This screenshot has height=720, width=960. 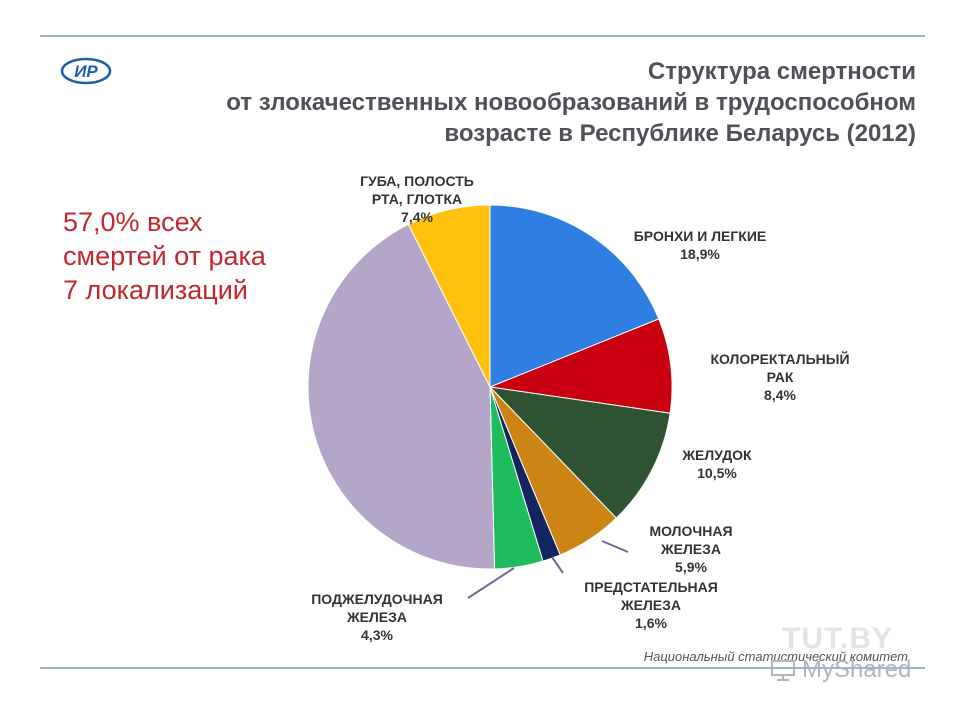 I want to click on slice-label-line: КОЛОРЕКТАЛЬНЫЙ, so click(x=779, y=358).